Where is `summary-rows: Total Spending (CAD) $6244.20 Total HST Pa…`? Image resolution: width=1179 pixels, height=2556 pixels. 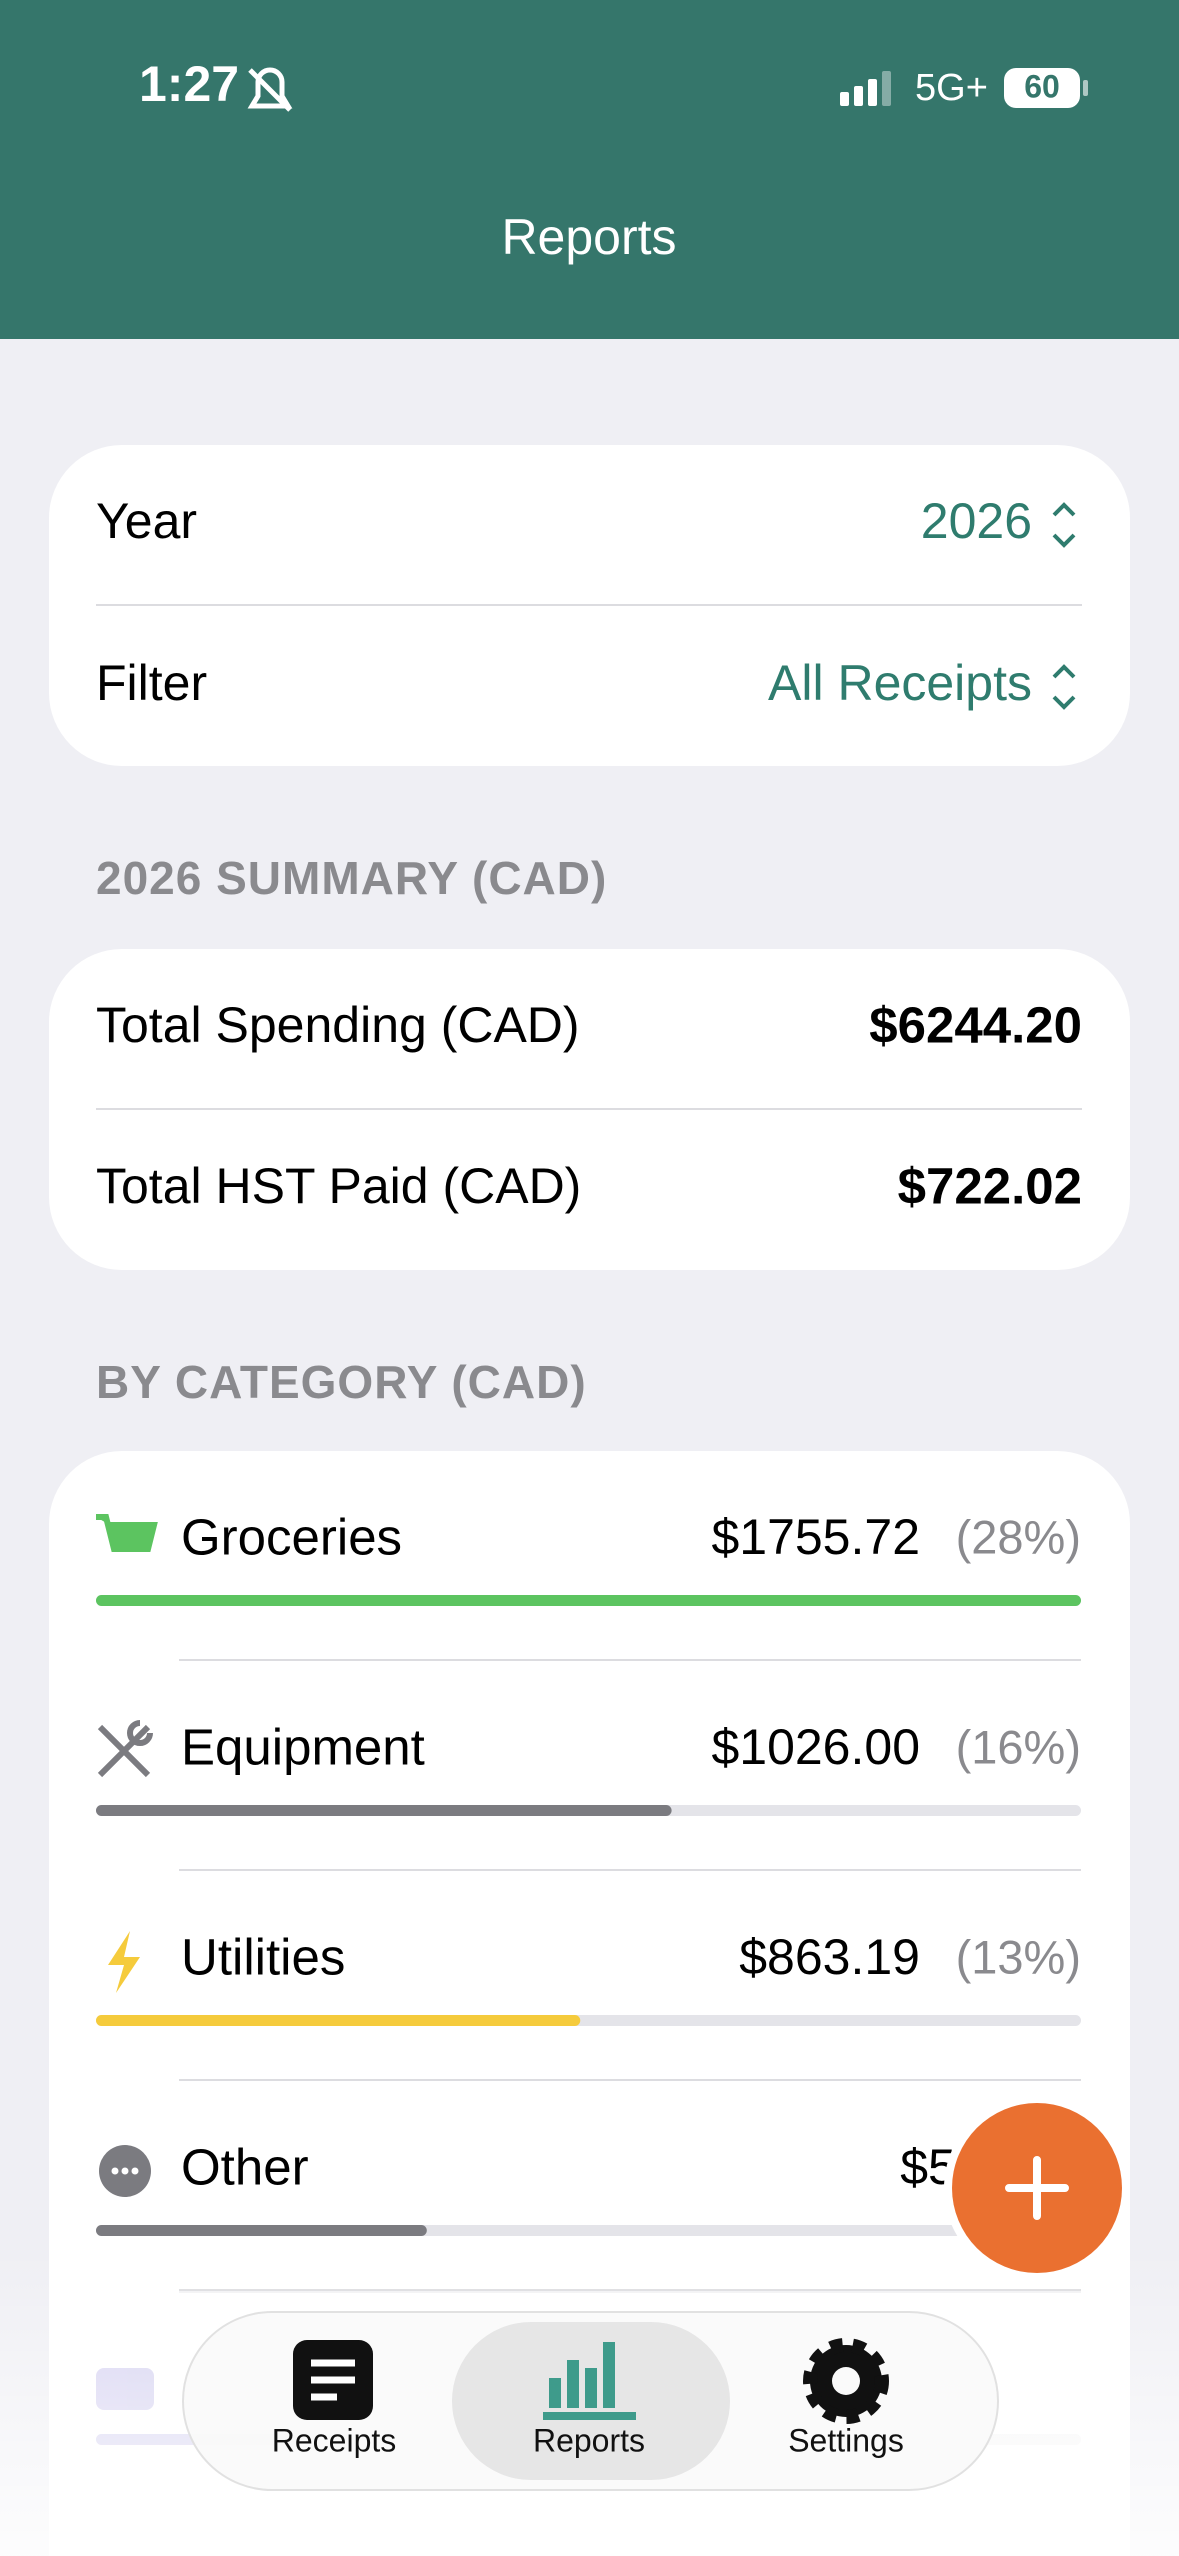 summary-rows: Total Spending (CAD) $6244.20 Total HST Pa… is located at coordinates (589, 1105).